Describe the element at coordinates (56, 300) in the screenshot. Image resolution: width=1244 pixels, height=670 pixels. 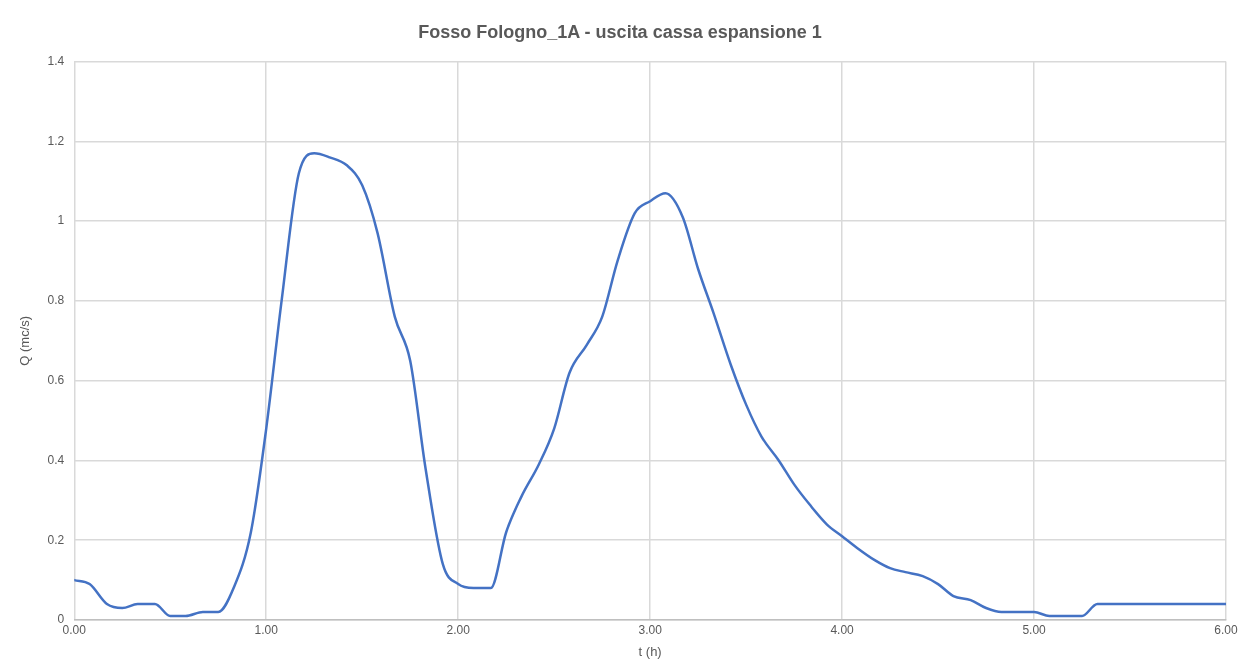
I see `y-tick-label: 0.8` at that location.